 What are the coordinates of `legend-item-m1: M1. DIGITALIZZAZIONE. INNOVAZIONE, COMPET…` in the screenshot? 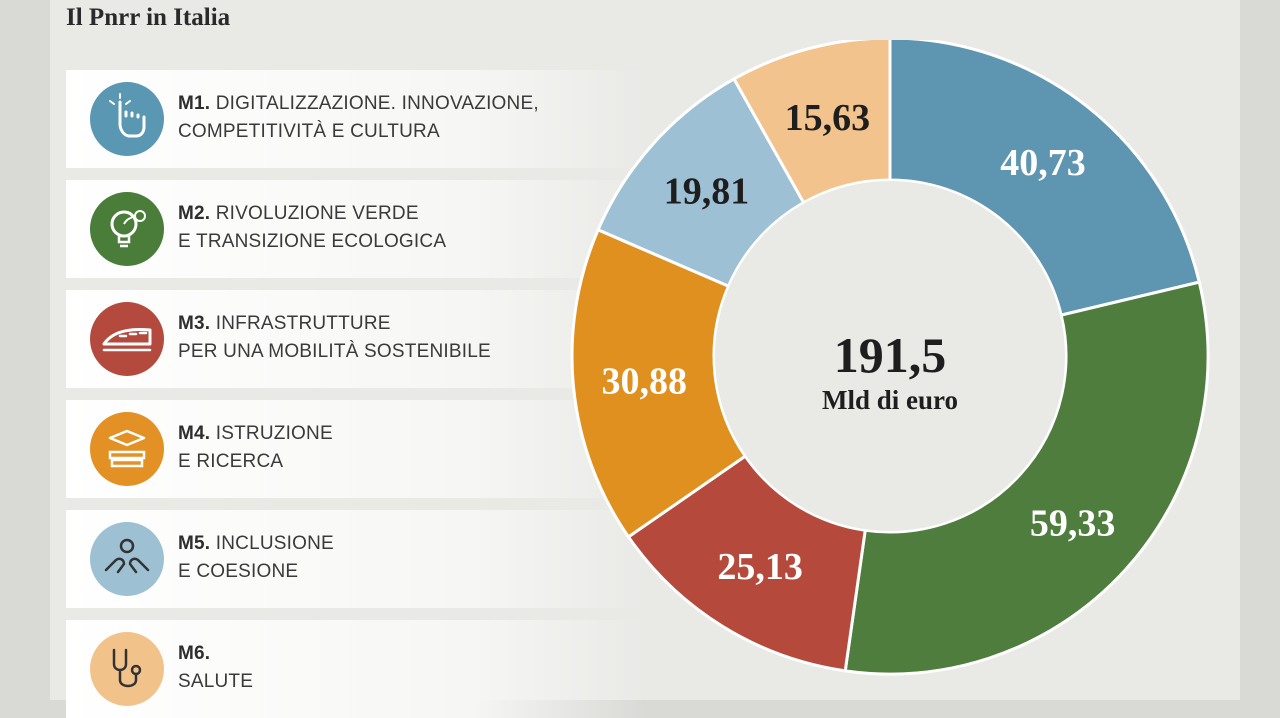 It's located at (356, 119).